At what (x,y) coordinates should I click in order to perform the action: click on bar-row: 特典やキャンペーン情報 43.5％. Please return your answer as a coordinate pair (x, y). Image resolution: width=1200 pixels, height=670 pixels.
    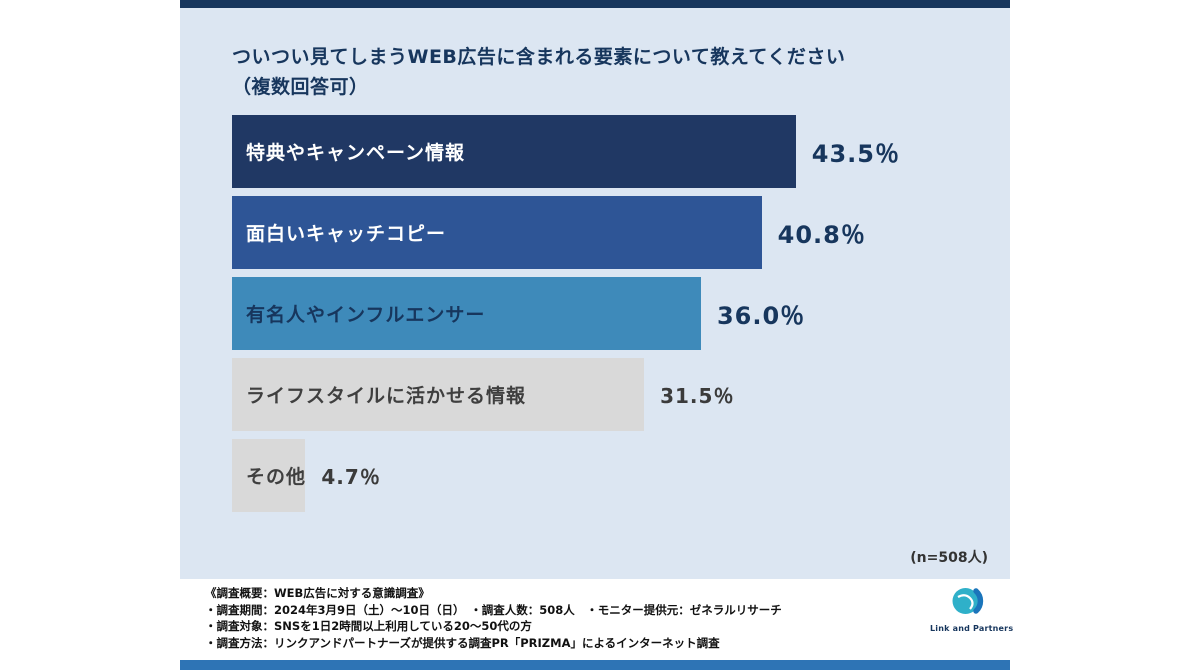
    Looking at the image, I should click on (598, 151).